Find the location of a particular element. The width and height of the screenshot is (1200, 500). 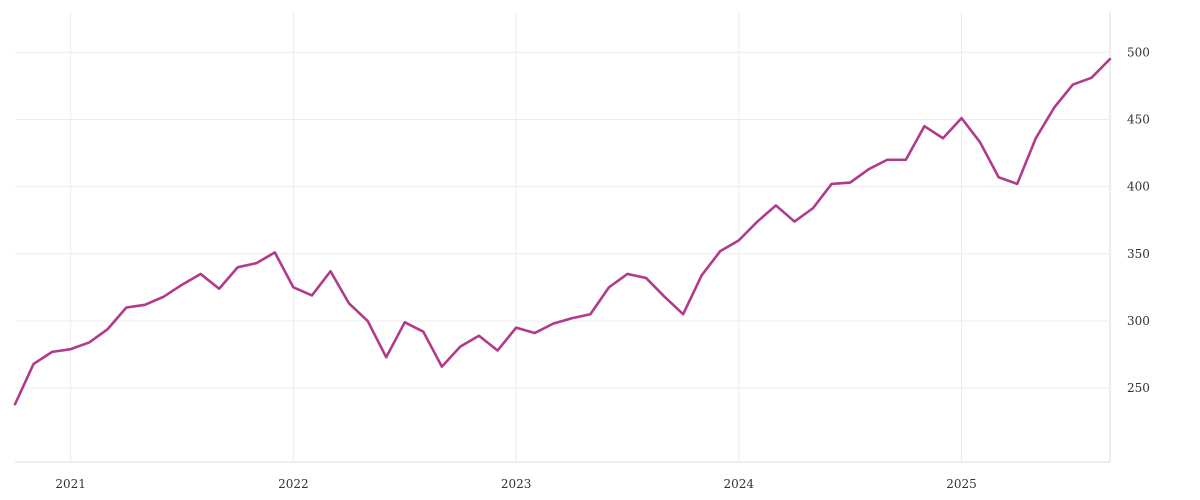

x-tick-label-2023: 2023 is located at coordinates (516, 484).